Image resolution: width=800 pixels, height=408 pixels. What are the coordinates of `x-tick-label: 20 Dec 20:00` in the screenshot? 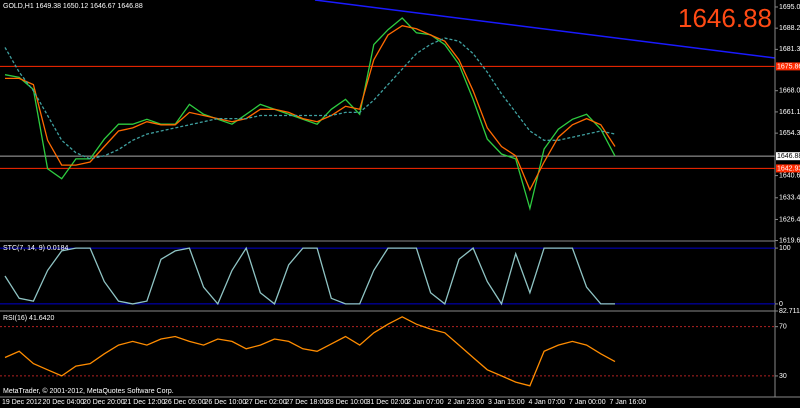 It's located at (104, 402).